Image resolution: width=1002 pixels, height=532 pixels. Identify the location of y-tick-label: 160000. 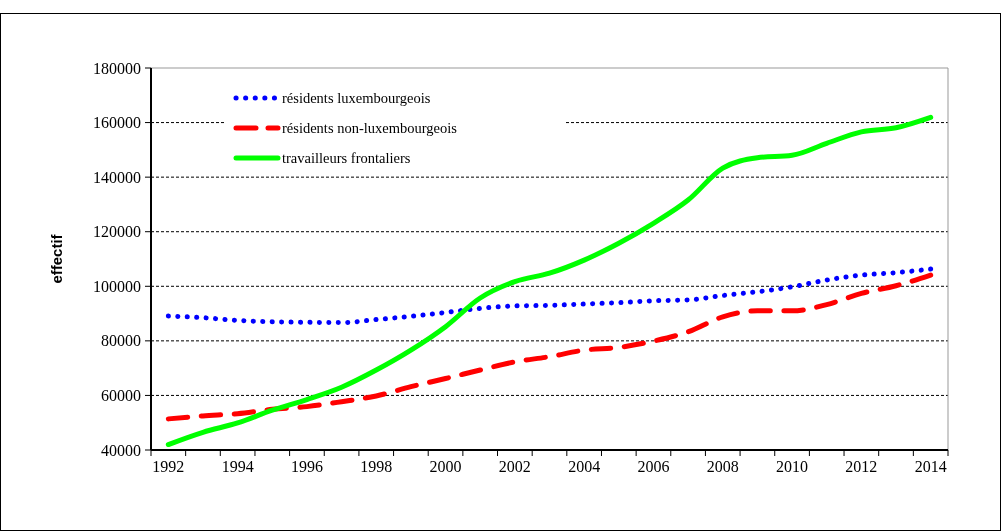
(117, 123).